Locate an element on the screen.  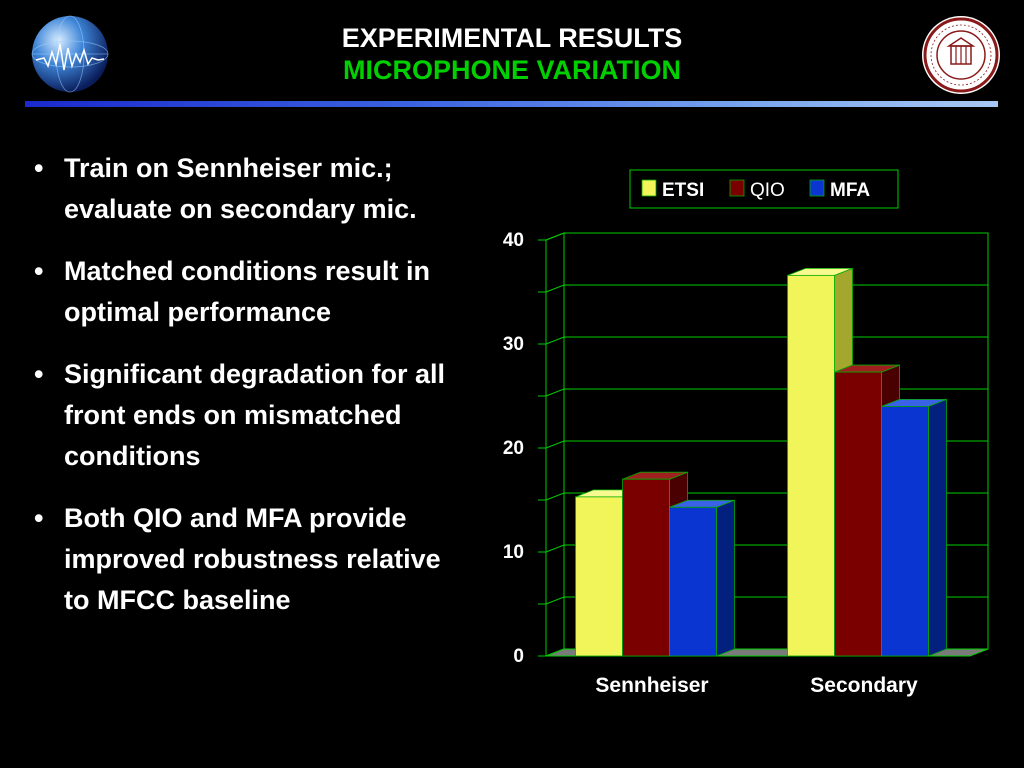
x-tick-label: Sennheiser is located at coordinates (651, 685).